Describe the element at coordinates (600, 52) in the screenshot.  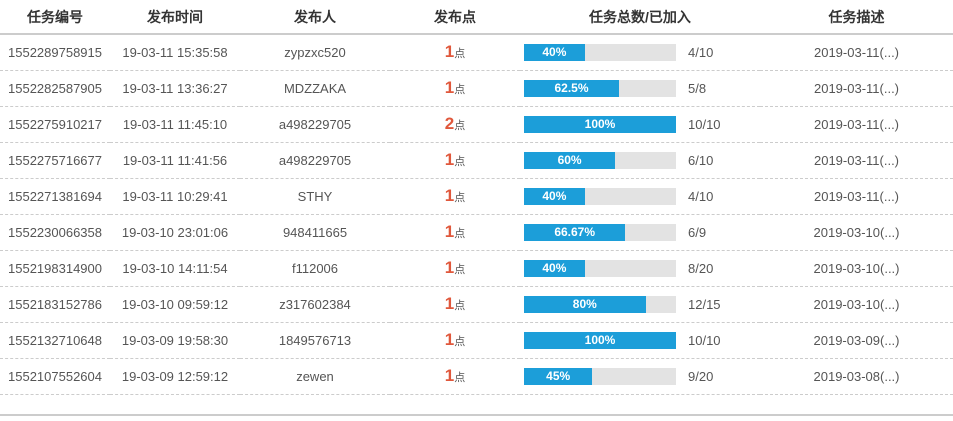
I see `progress-bar: 40%` at that location.